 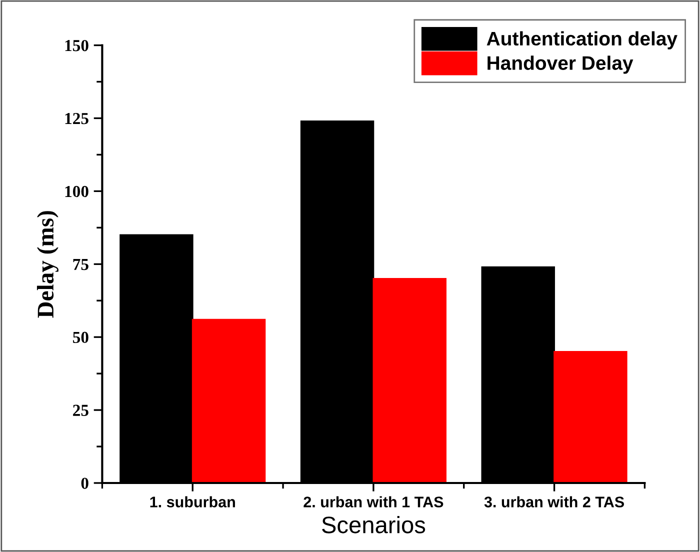 What do you see at coordinates (80, 264) in the screenshot?
I see `y-tick-label: 75` at bounding box center [80, 264].